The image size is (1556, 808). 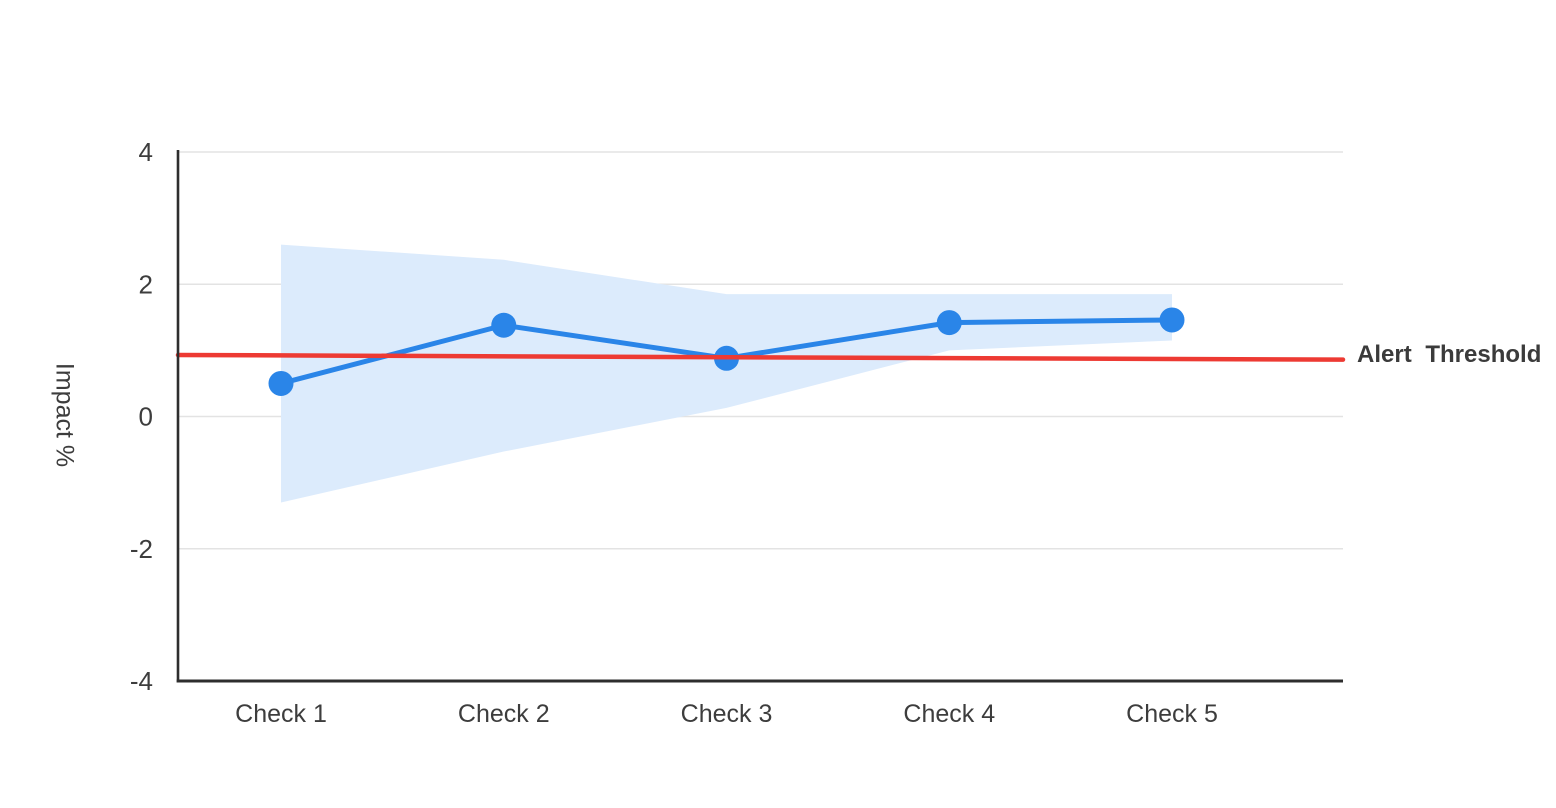 What do you see at coordinates (1449, 354) in the screenshot?
I see `threshold-label: Alert Threshold` at bounding box center [1449, 354].